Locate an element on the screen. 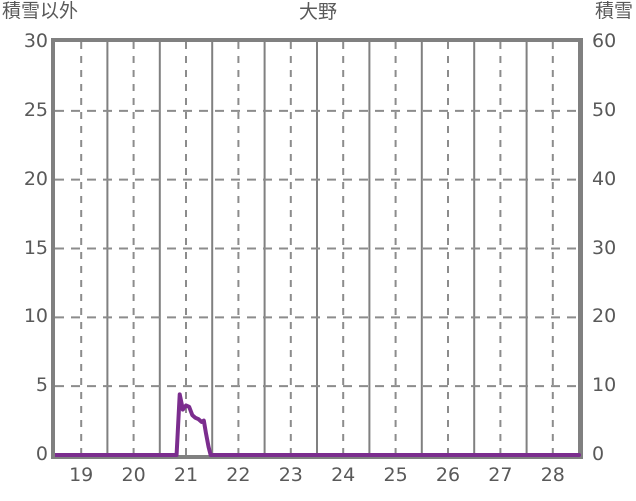  right-tick-label: 40 is located at coordinates (604, 178).